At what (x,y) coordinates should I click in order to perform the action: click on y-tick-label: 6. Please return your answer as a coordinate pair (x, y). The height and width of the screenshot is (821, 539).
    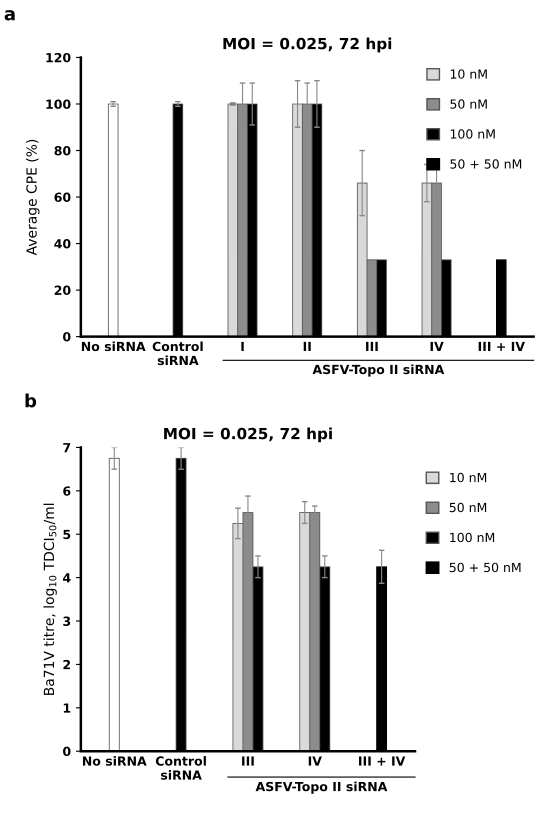
    Looking at the image, I should click on (66, 491).